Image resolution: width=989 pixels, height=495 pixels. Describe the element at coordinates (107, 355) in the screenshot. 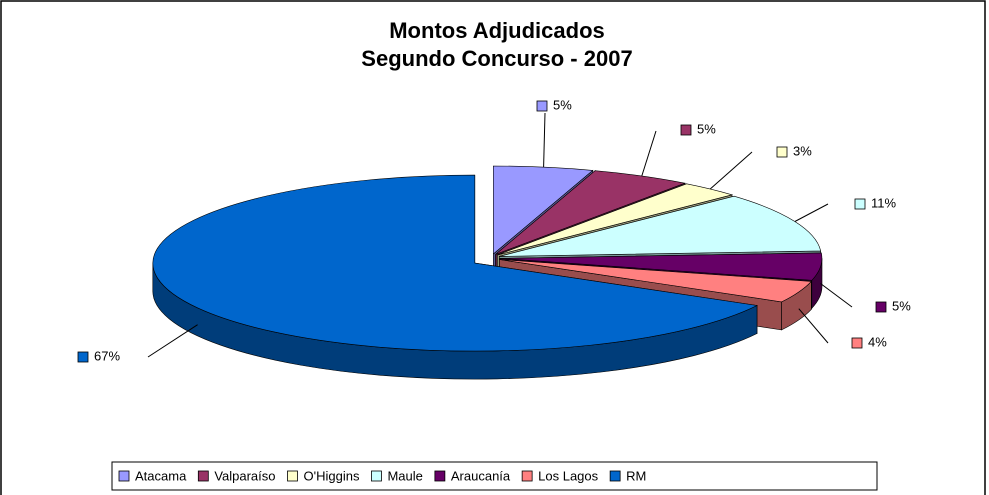

I see `data-label: 67%` at that location.